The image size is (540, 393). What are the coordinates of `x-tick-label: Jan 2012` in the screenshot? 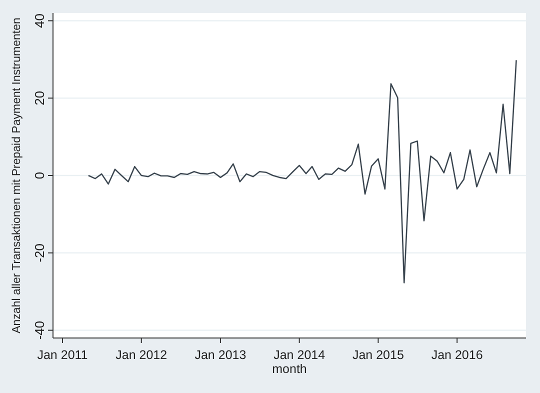 It's located at (142, 355).